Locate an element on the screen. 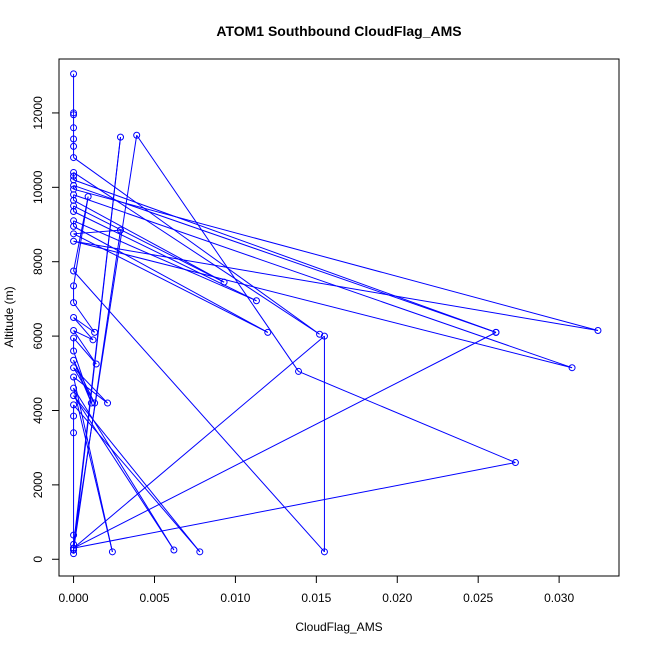  x-tick-label: 0.025 is located at coordinates (478, 598).